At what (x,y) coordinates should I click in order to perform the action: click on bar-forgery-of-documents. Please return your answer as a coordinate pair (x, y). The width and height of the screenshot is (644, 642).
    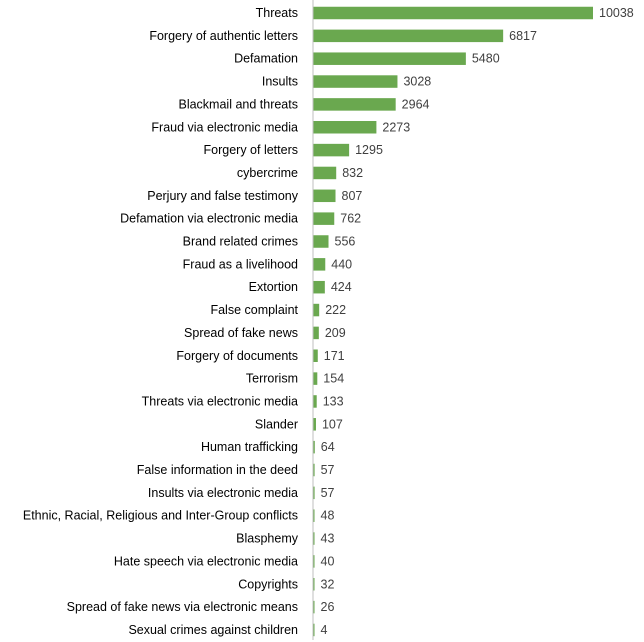
    Looking at the image, I should click on (315, 355).